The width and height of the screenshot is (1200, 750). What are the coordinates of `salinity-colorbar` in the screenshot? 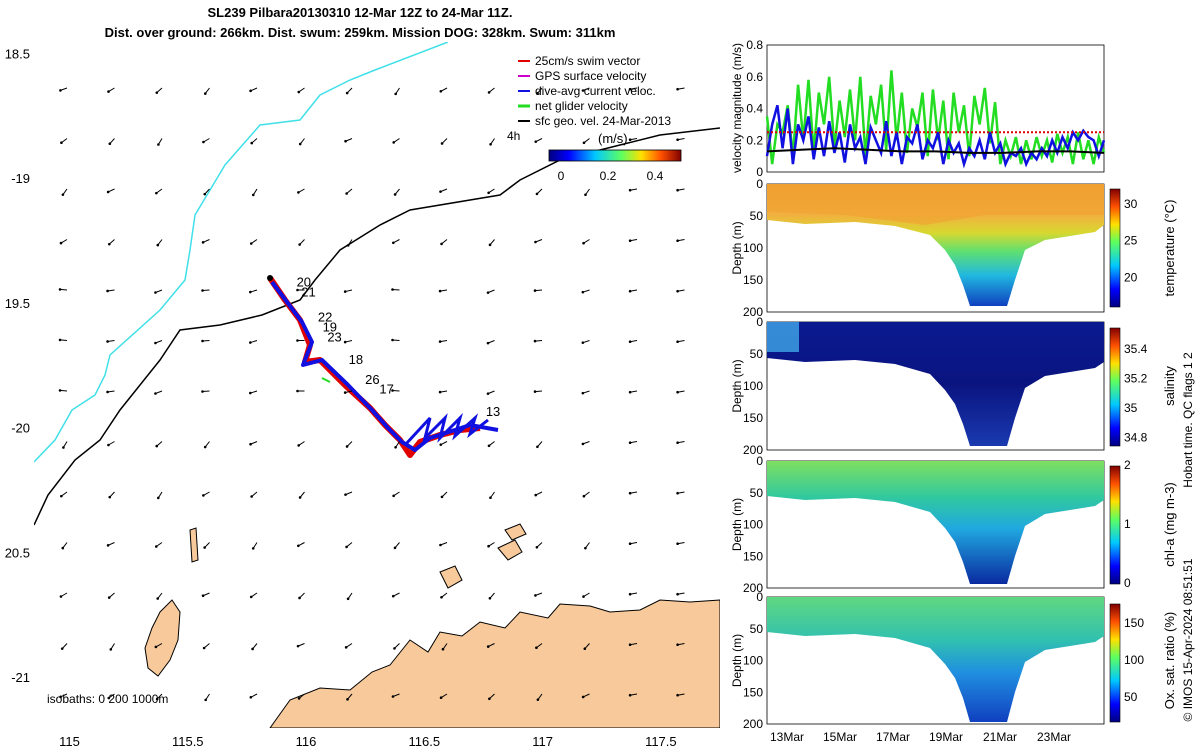 It's located at (1115, 387).